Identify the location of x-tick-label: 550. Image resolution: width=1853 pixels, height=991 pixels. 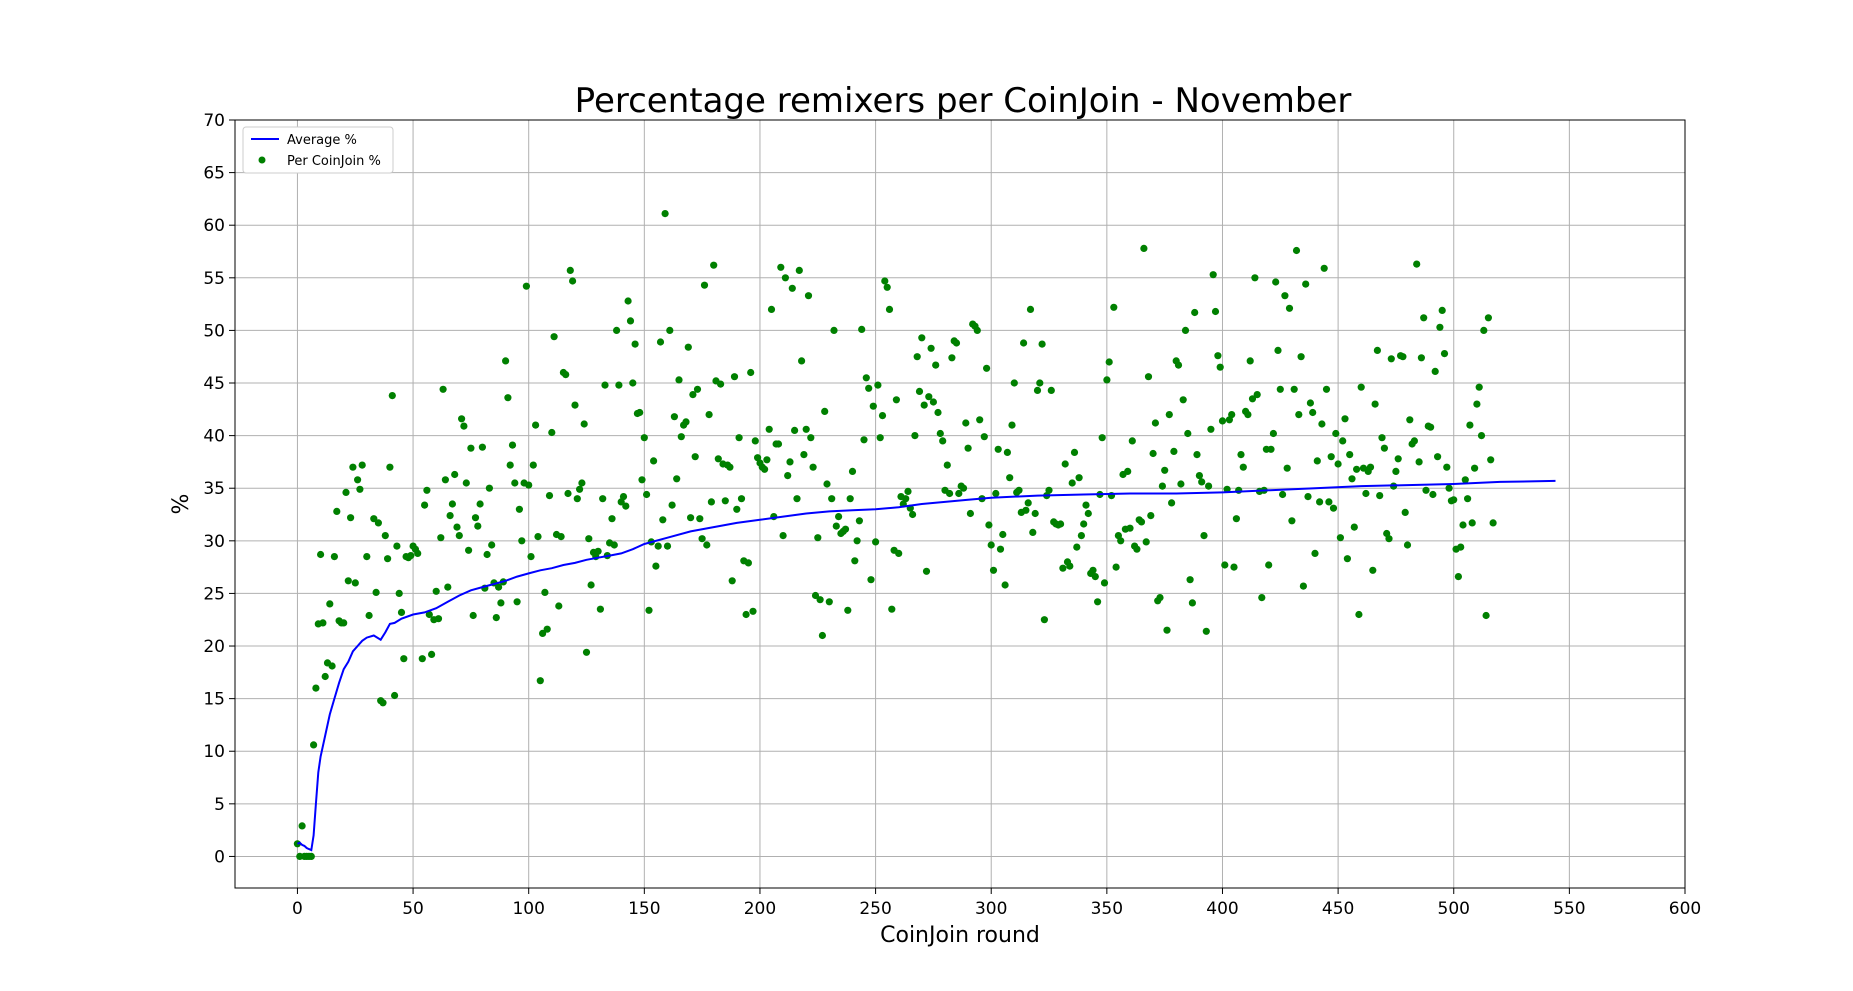
(1569, 909).